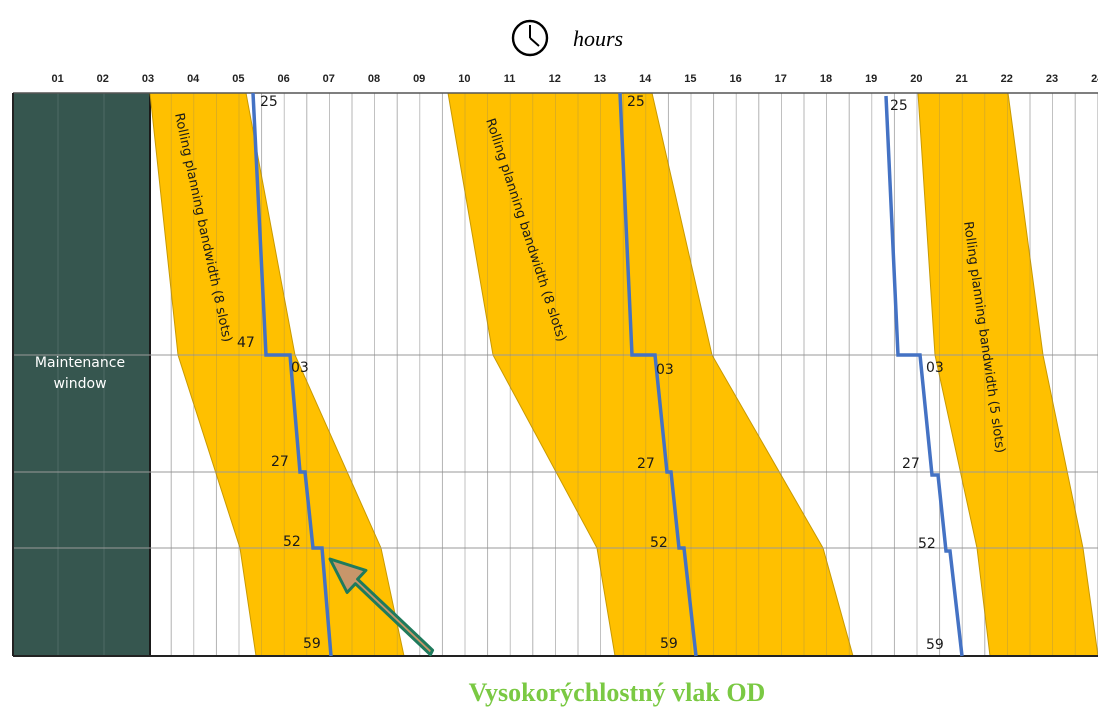  Describe the element at coordinates (1094, 79) in the screenshot. I see `hour-tick-24: 24` at that location.